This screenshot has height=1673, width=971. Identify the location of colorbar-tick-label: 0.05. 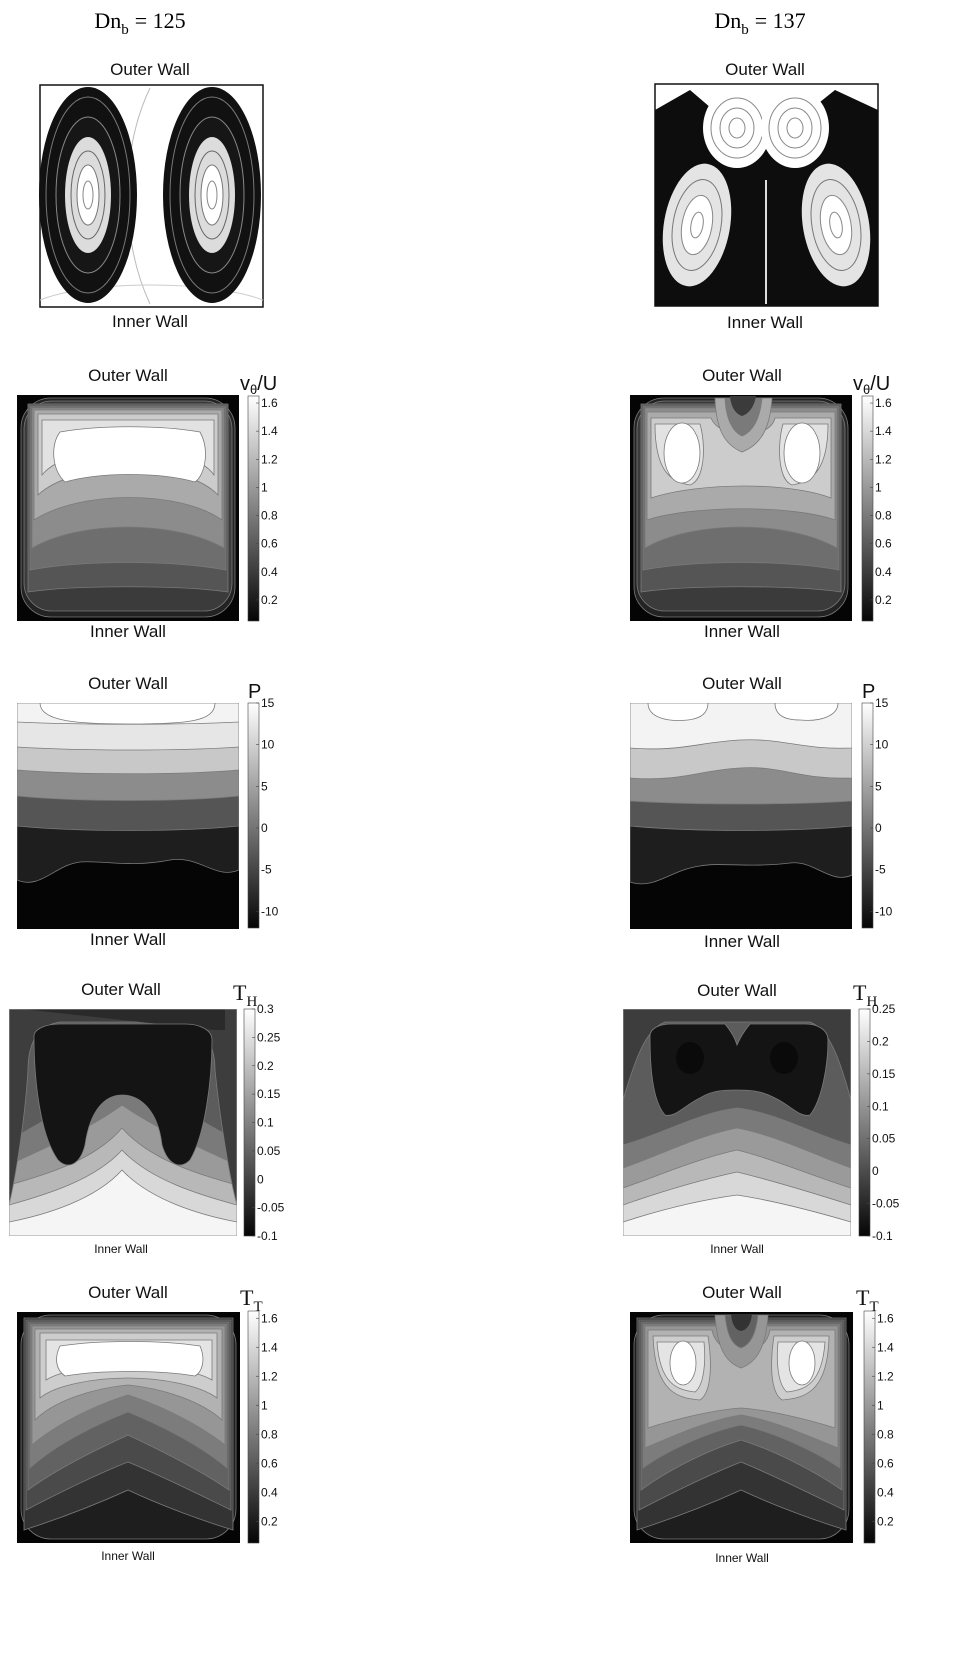
(269, 1151).